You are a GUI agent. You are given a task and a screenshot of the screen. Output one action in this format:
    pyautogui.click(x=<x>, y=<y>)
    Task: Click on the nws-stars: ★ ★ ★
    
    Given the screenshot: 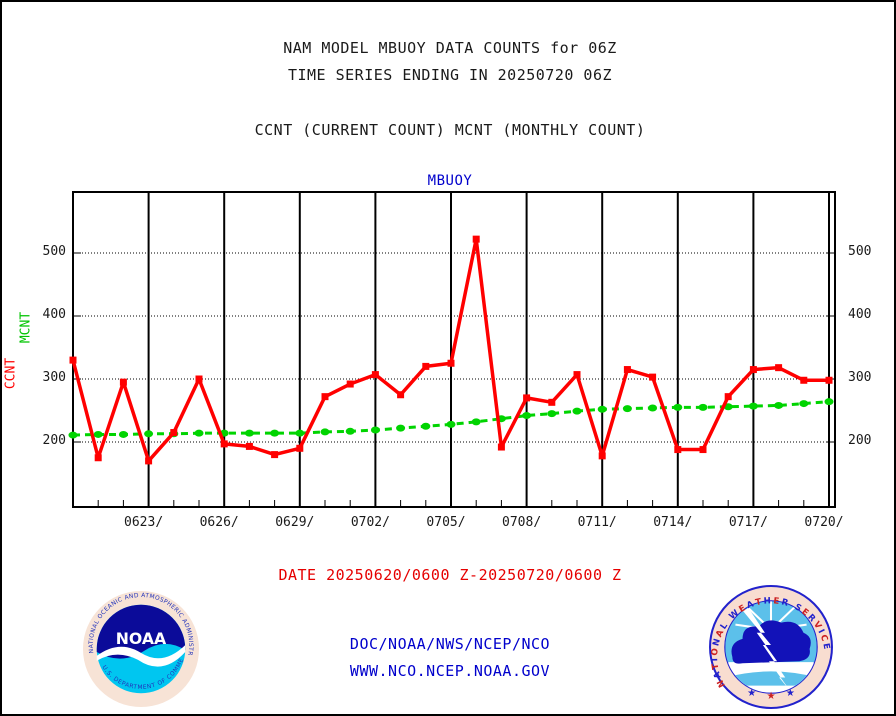 What is the action you would take?
    pyautogui.click(x=771, y=695)
    